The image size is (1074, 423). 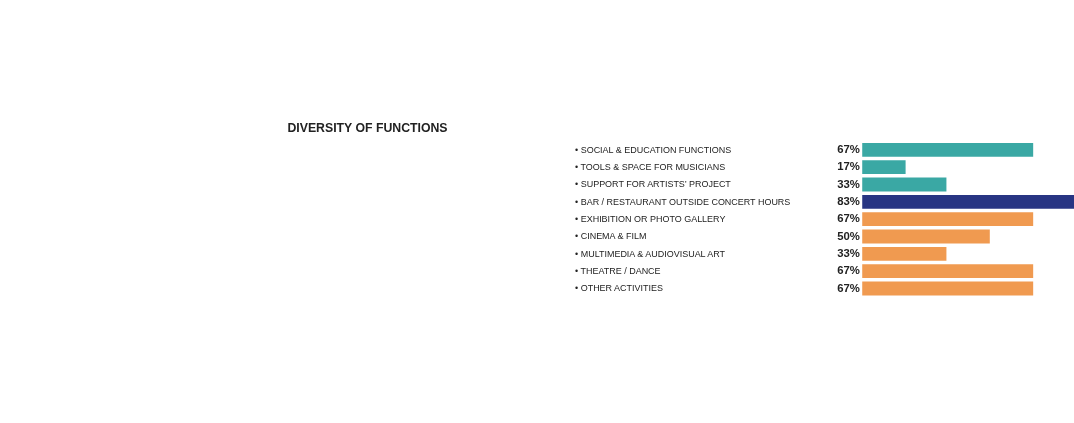 I want to click on y-tick-label: • CINEMA & FILM, so click(x=611, y=236).